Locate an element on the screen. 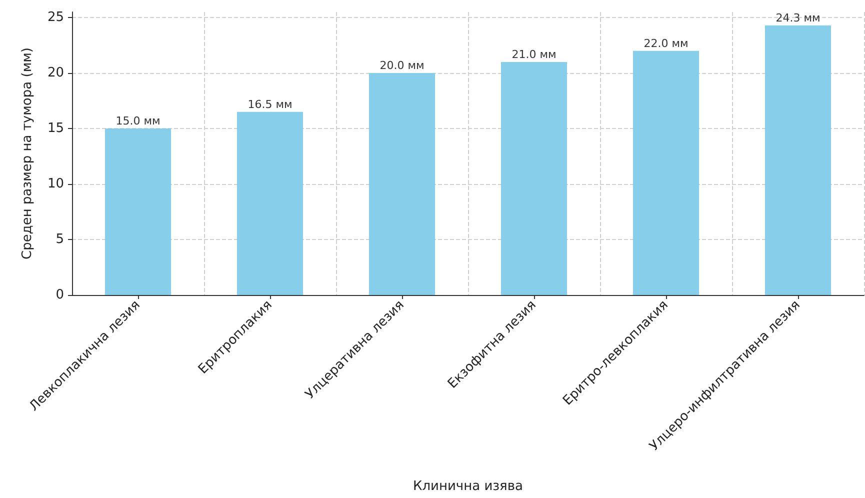 Image resolution: width=865 pixels, height=498 pixels. x-axis-title: Клинична изява is located at coordinates (468, 486).